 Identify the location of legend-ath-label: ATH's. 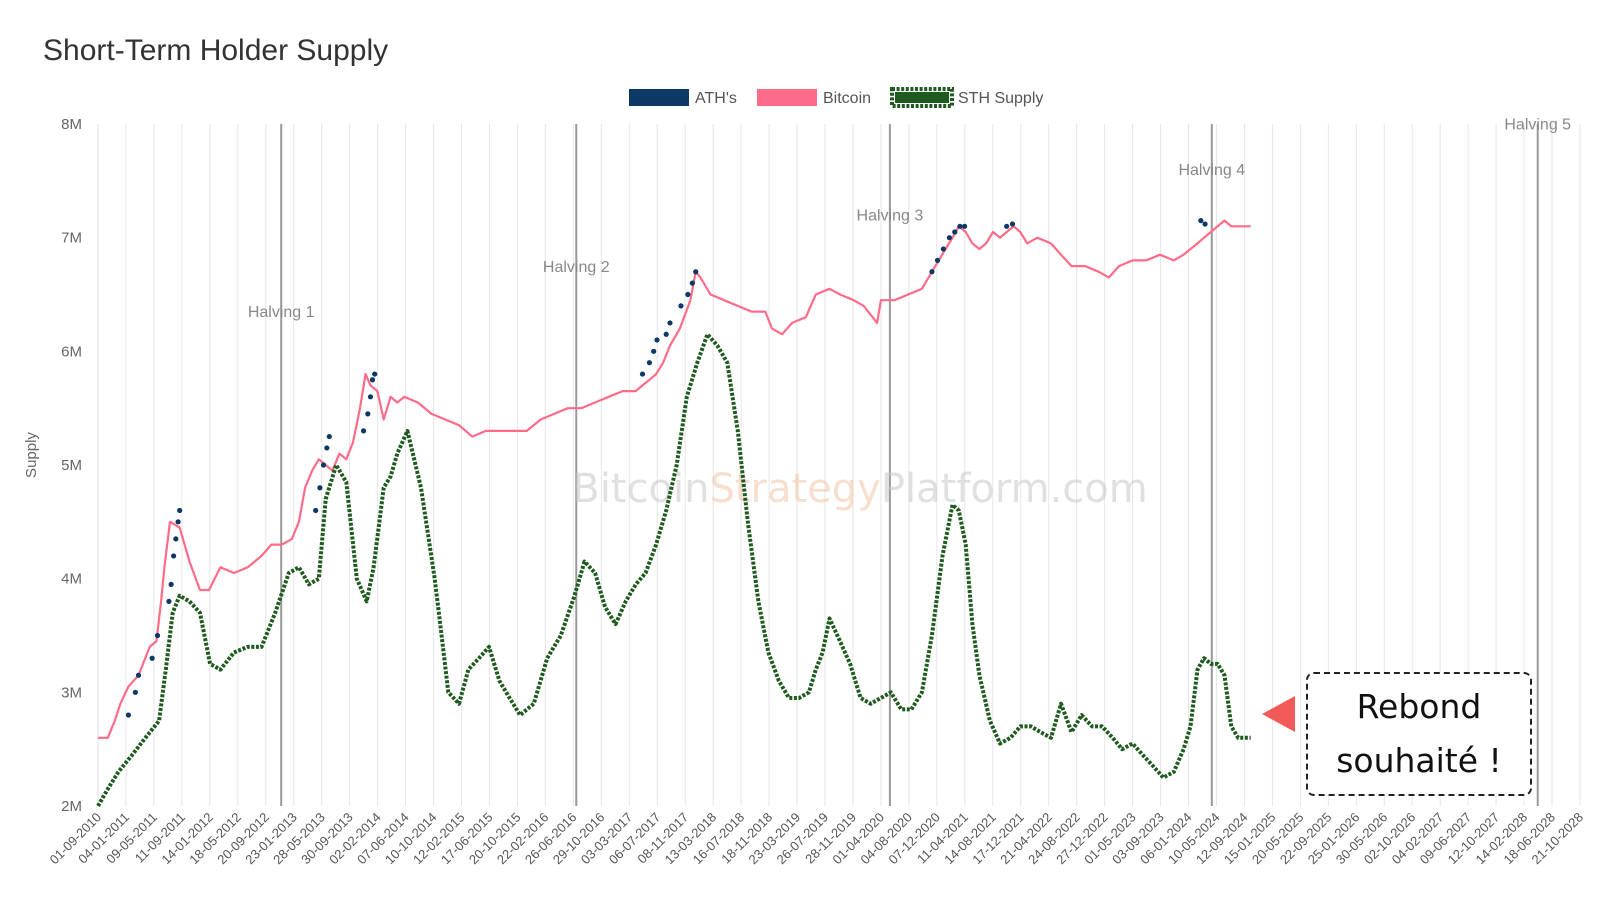
(716, 98).